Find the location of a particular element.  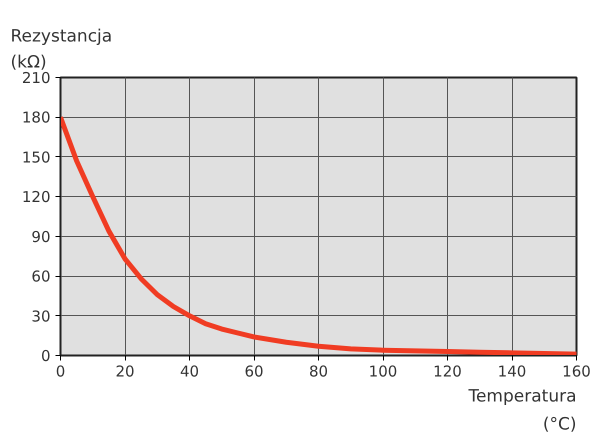

y-tick-label: 150 is located at coordinates (36, 157).